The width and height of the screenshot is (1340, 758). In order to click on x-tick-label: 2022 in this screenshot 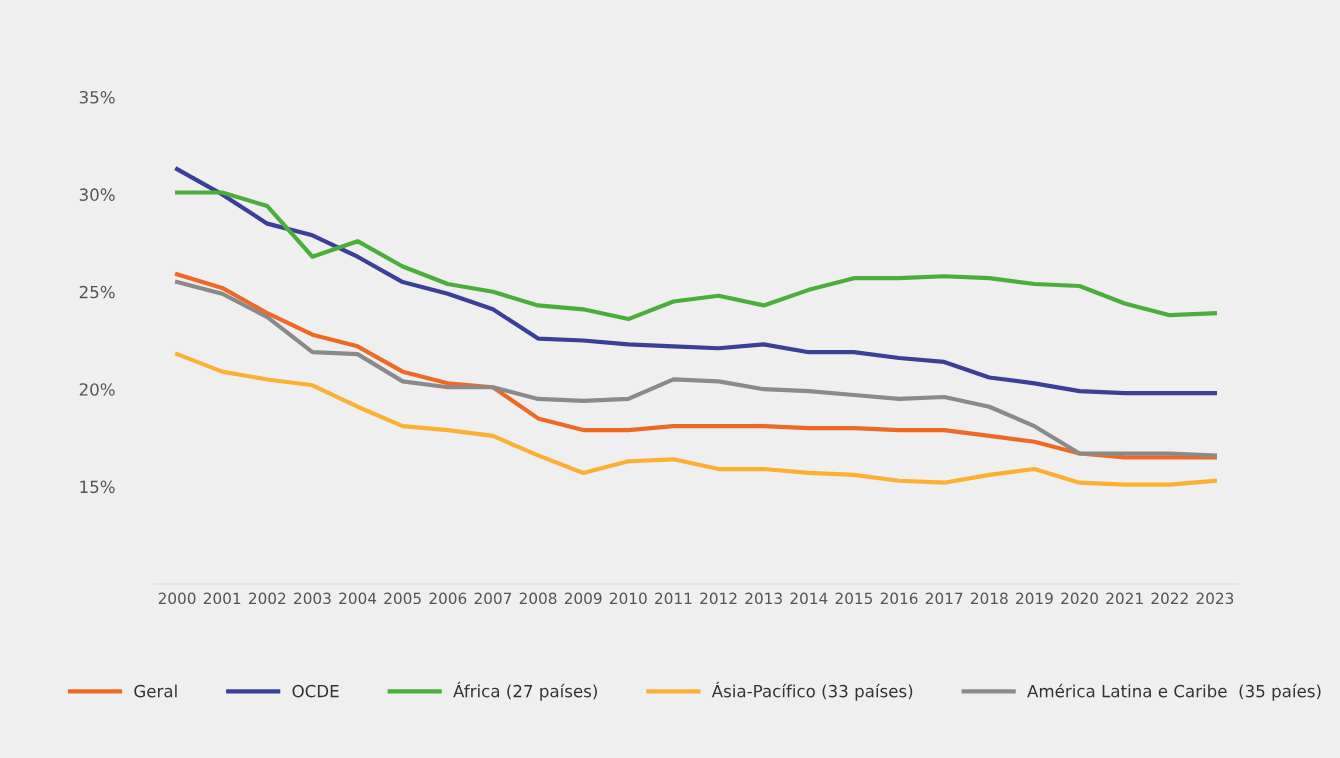, I will do `click(1169, 598)`.